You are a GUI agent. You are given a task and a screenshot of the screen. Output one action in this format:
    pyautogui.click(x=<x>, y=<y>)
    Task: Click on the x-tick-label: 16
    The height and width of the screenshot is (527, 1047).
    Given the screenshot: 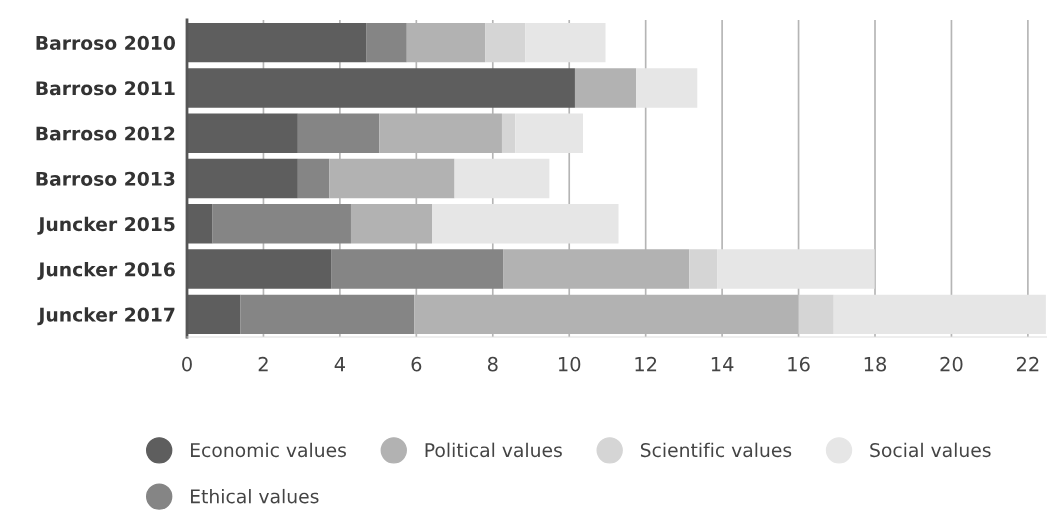 What is the action you would take?
    pyautogui.click(x=799, y=364)
    